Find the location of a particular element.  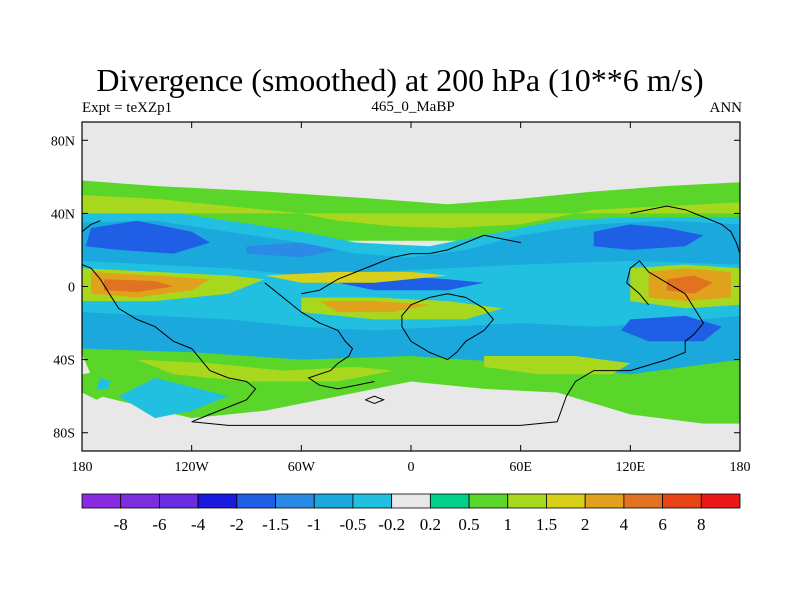

experiment-label: Expt = teXZp1 is located at coordinates (127, 108).